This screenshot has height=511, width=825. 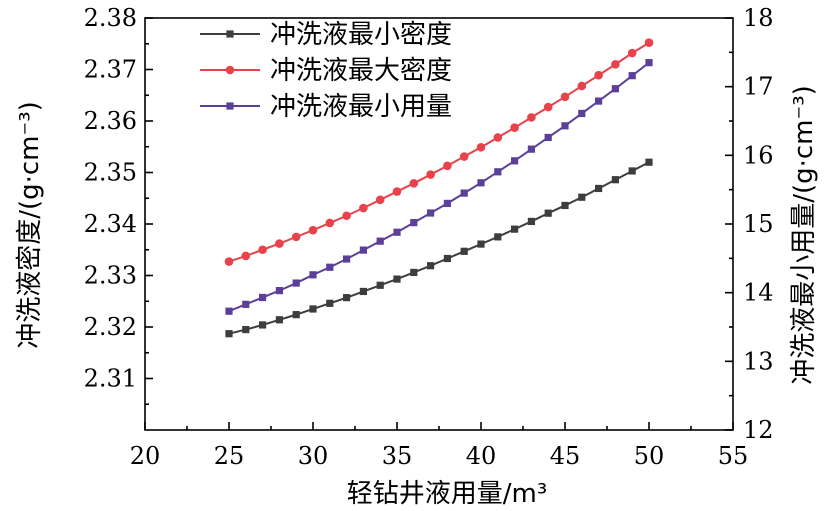 I want to click on left-y-tick-label: 2.31, so click(x=110, y=379).